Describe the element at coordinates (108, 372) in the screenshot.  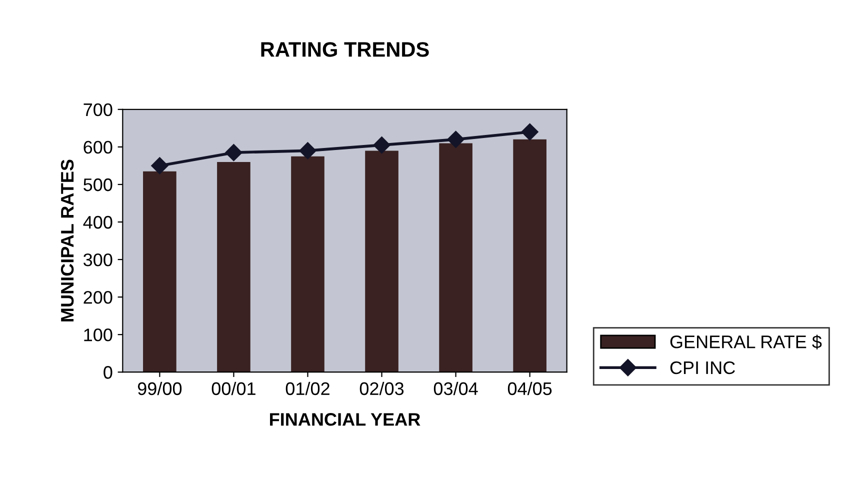
I see `y-tick-label: 0` at that location.